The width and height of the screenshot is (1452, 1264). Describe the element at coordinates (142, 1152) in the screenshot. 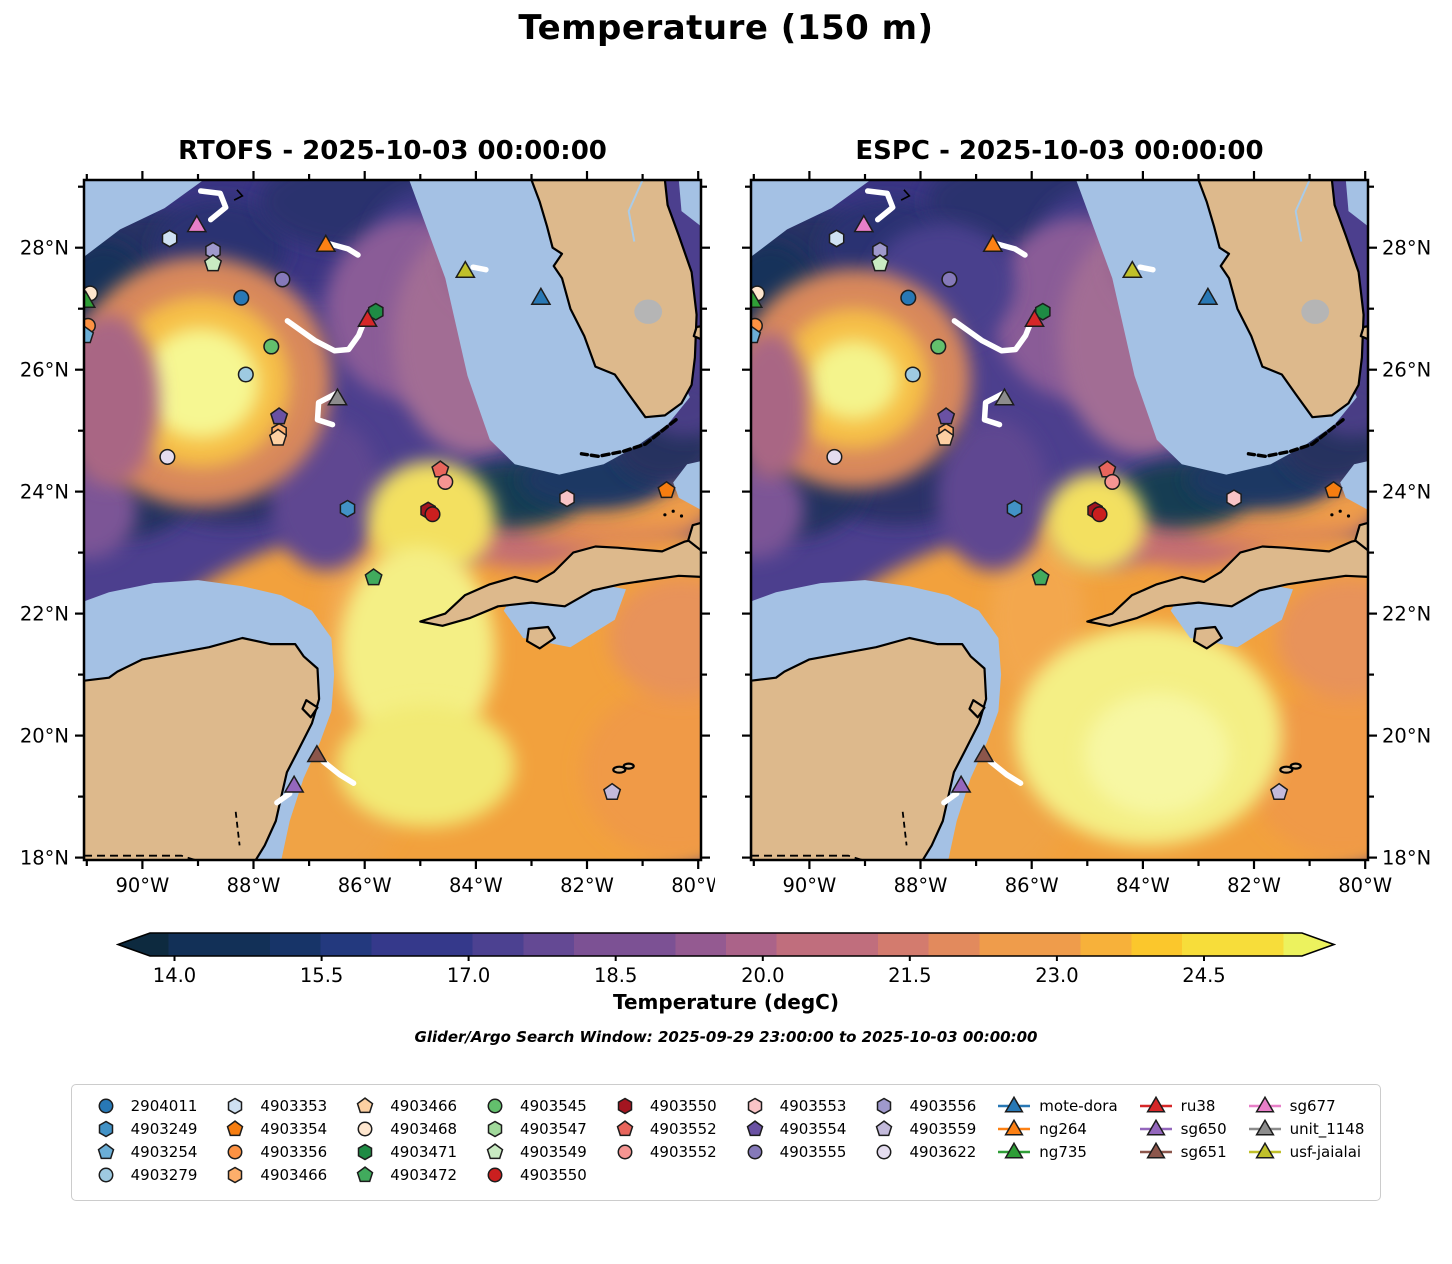

I see `legend-item-4903254: 4903254` at that location.